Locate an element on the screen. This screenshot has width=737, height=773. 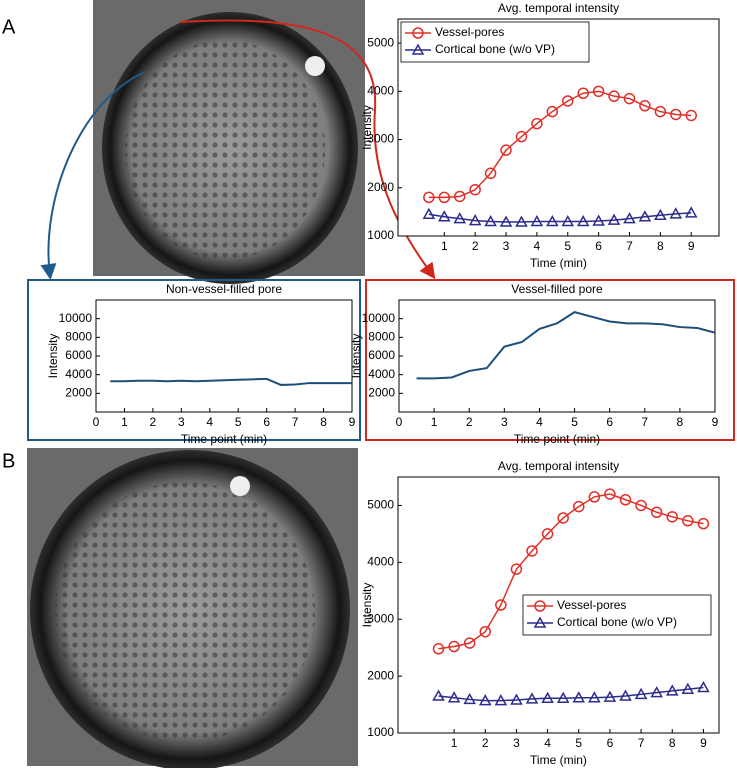
x-tick-label: 6 is located at coordinates (610, 743).